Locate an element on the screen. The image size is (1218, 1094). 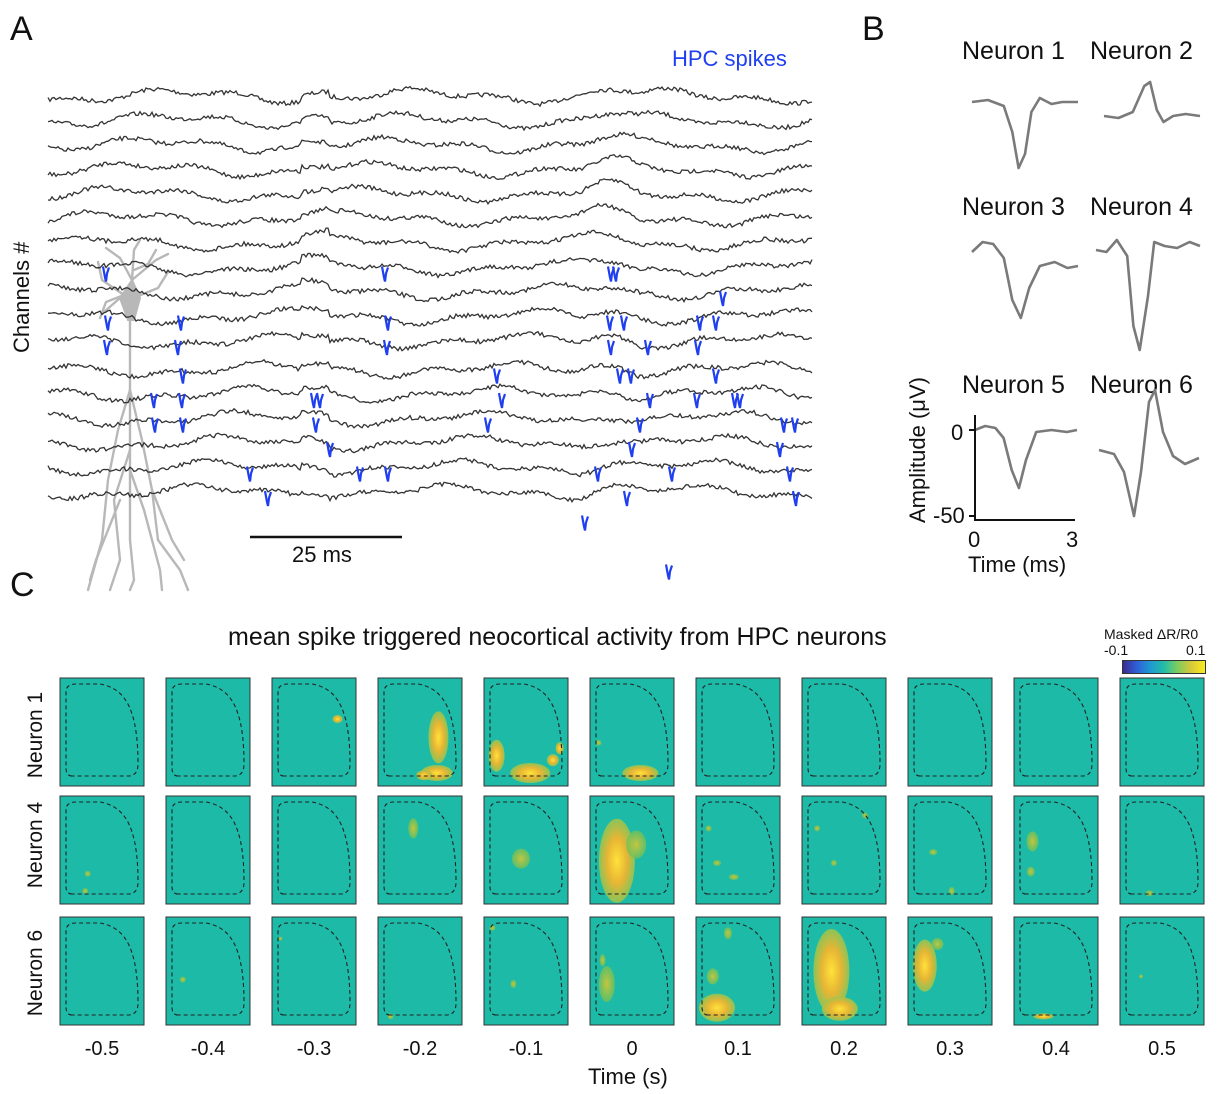
col-tick-9: 0.4 is located at coordinates (1056, 1049).